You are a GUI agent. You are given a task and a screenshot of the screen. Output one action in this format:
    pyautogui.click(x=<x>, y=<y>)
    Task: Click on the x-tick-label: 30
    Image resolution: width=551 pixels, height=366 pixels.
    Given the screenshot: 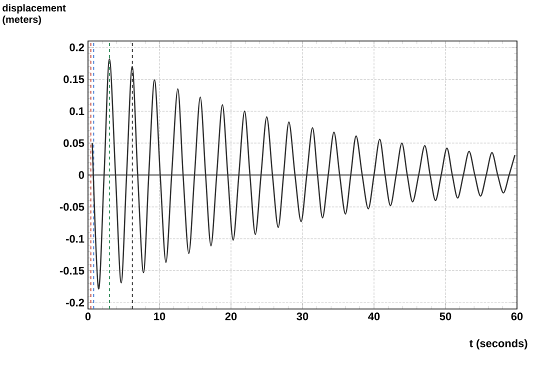 What is the action you would take?
    pyautogui.click(x=302, y=316)
    